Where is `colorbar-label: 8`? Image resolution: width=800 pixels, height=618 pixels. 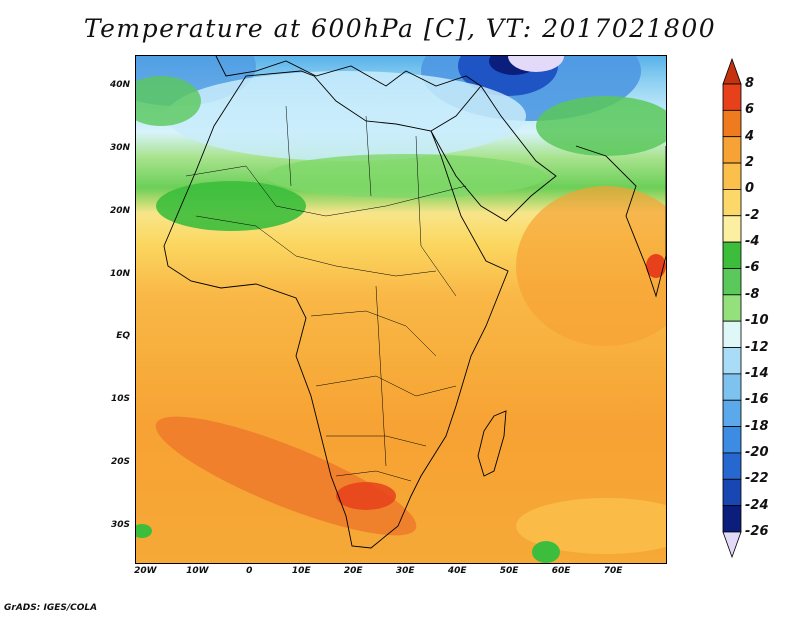 colorbar-label: 8 is located at coordinates (750, 83).